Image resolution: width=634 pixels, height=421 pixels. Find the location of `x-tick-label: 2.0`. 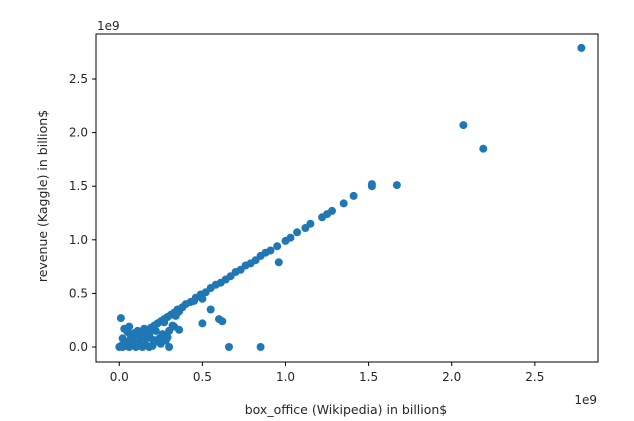

x-tick-label: 2.0 is located at coordinates (451, 377).